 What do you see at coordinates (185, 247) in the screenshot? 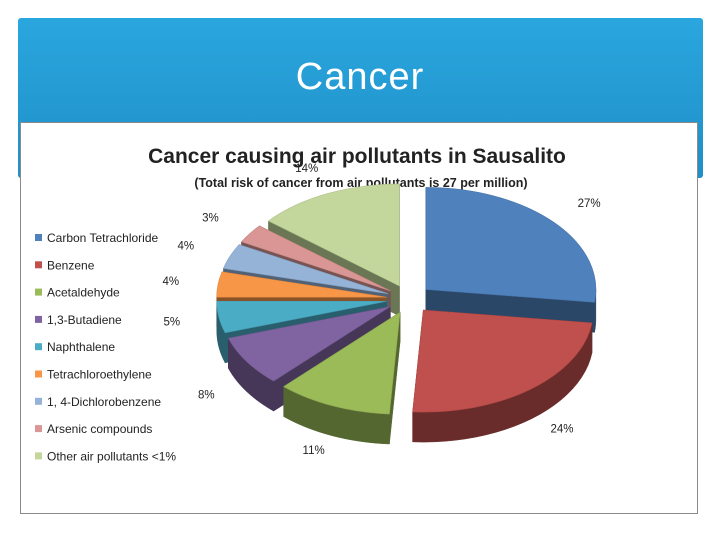
I see `value-label-1-4-dichlorobenzene: 4%` at bounding box center [185, 247].